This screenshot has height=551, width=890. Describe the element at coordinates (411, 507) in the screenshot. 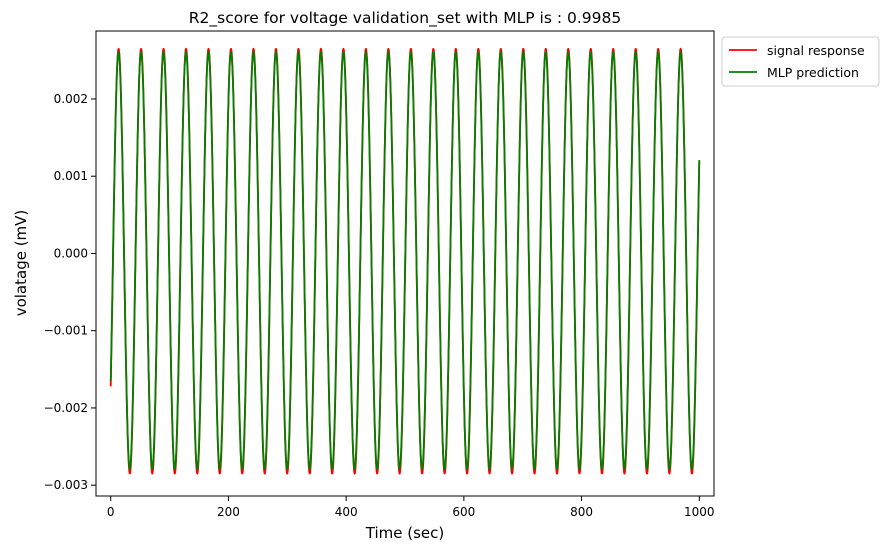

I see `x-axis-ticks: 0 200 400 600 800 1000` at that location.